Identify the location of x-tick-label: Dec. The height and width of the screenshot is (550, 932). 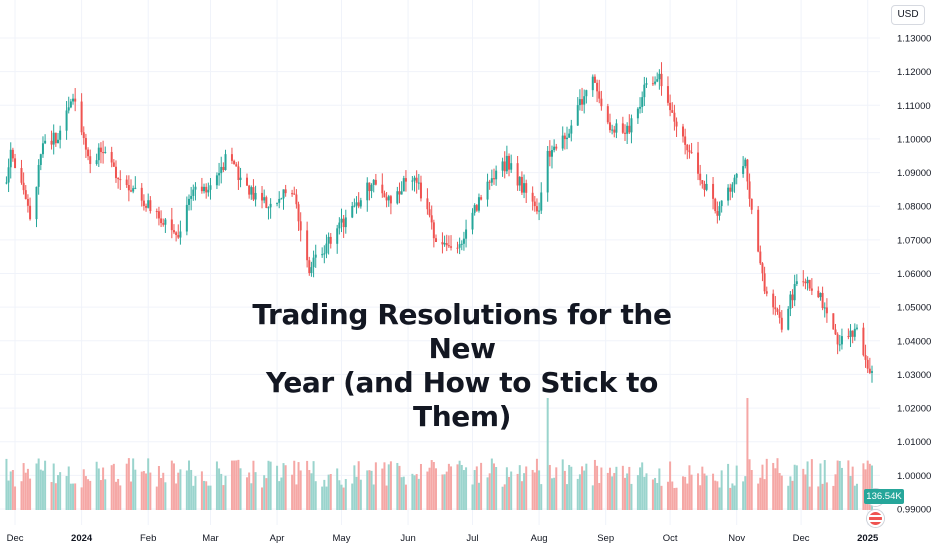
(801, 538).